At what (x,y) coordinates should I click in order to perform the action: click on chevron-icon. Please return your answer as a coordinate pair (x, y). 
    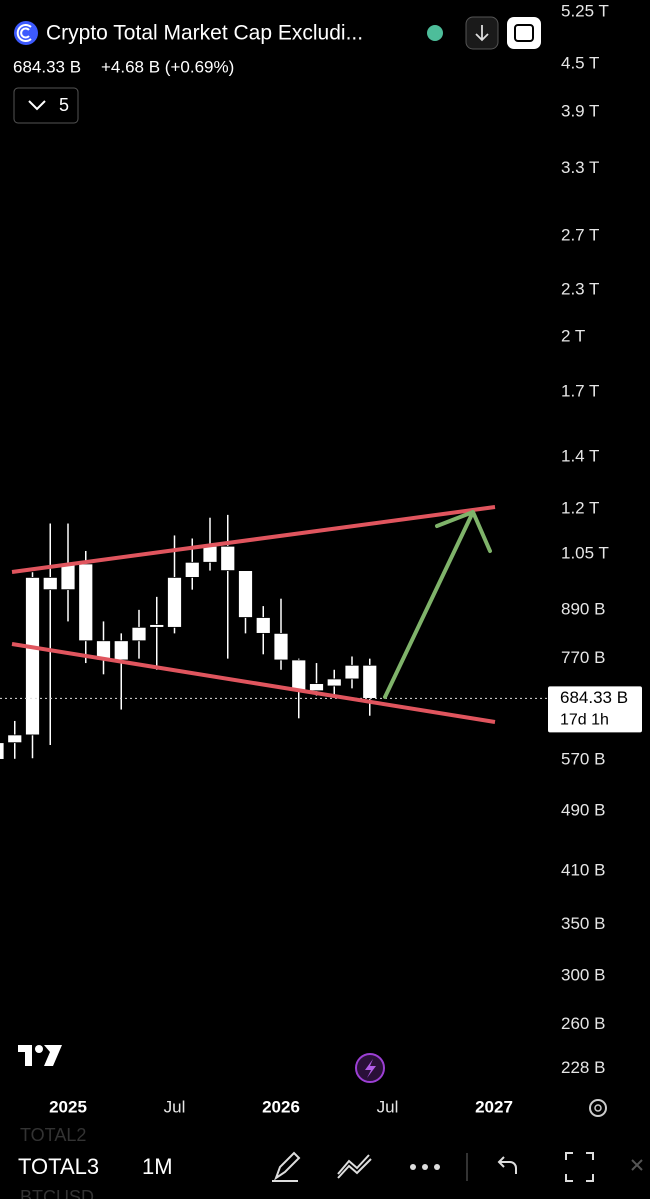
    Looking at the image, I should click on (37, 105).